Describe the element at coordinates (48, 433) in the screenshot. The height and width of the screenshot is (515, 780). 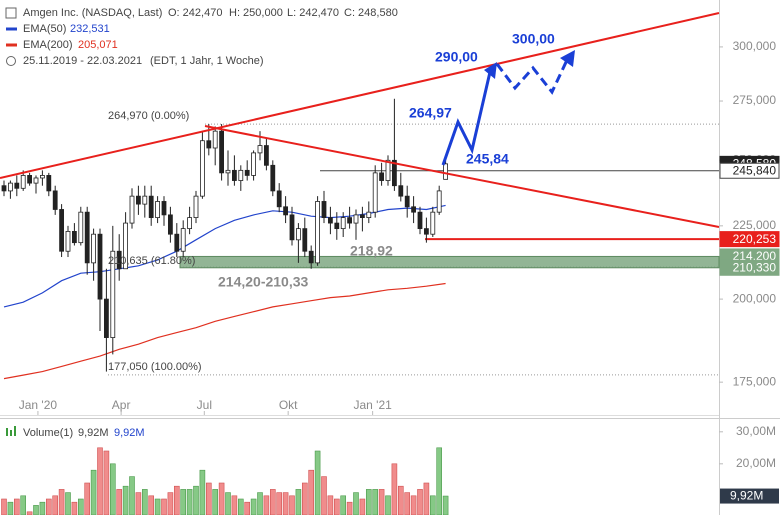
I see `volume-title: Volume(1)` at that location.